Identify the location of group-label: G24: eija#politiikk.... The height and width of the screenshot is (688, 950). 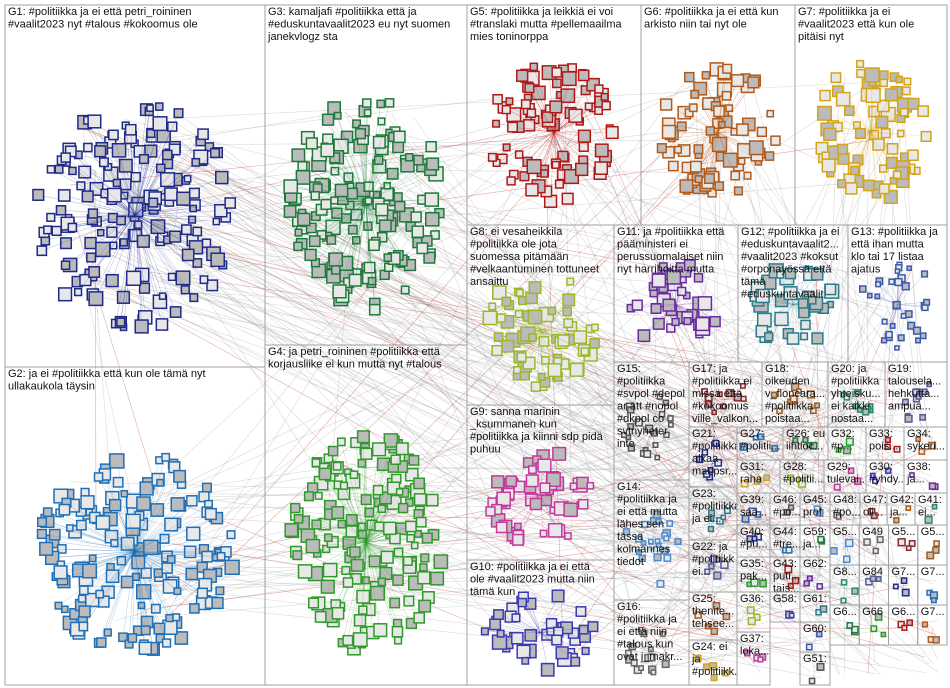
(714, 659).